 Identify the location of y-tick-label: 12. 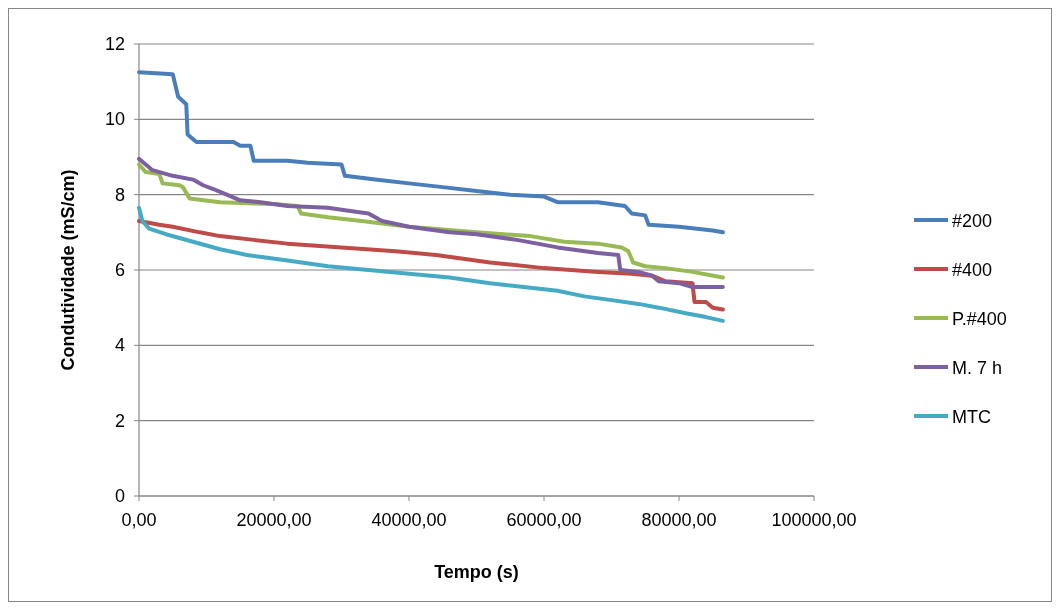
(114, 44).